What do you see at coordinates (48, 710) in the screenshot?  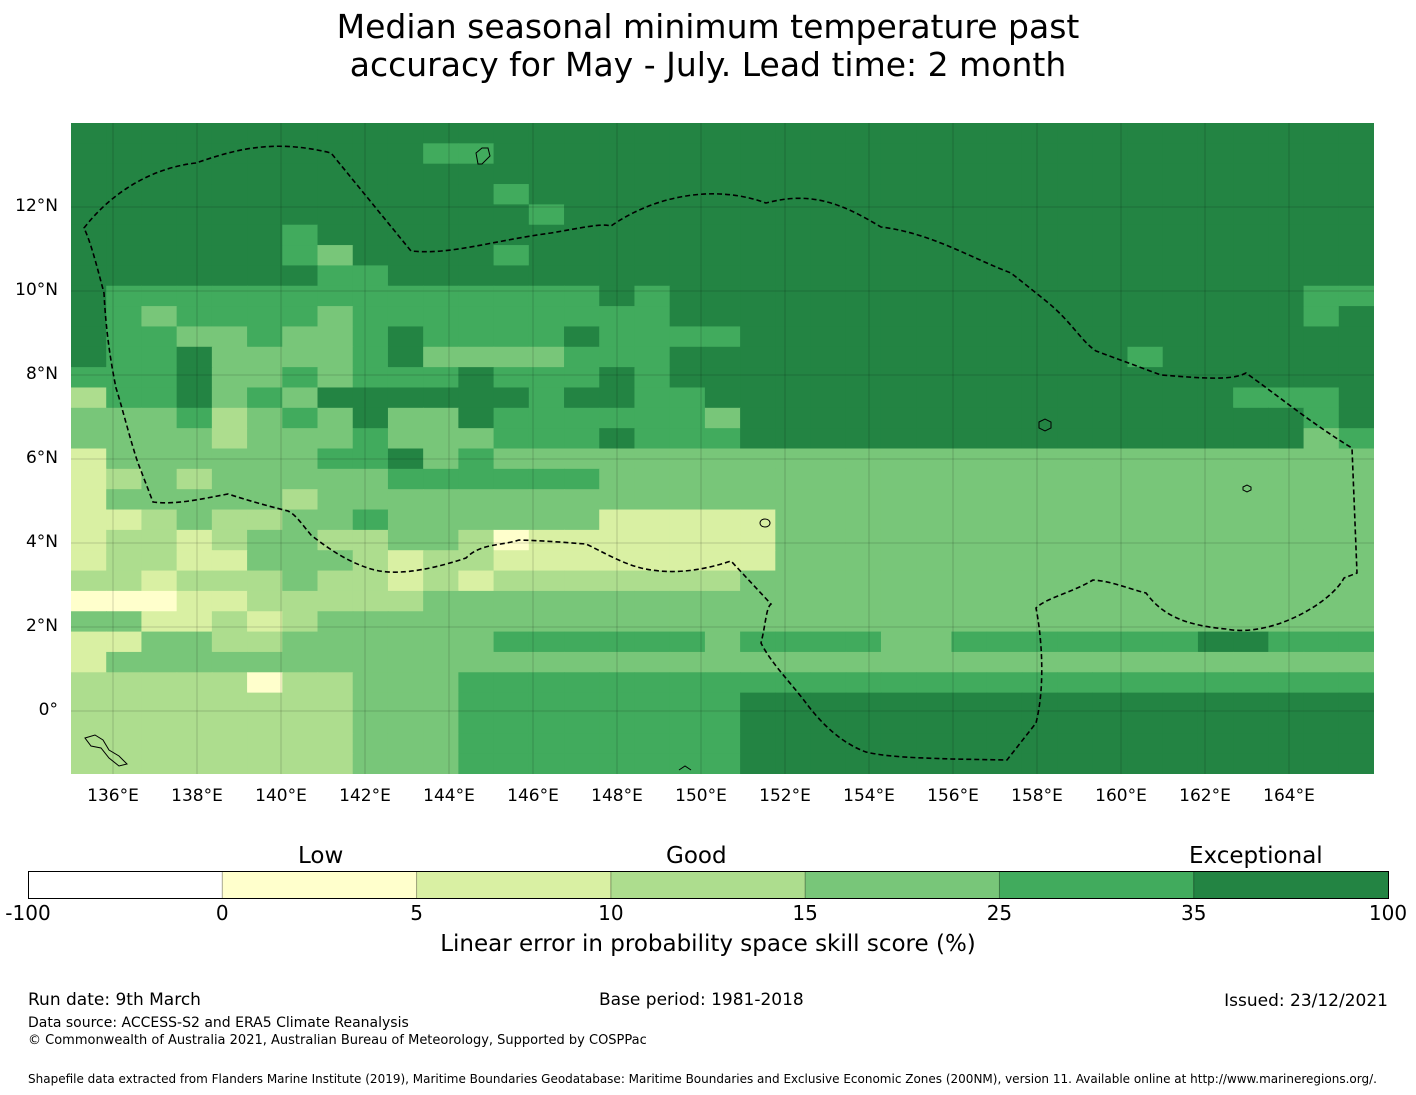 I see `latitude-label: 0°` at bounding box center [48, 710].